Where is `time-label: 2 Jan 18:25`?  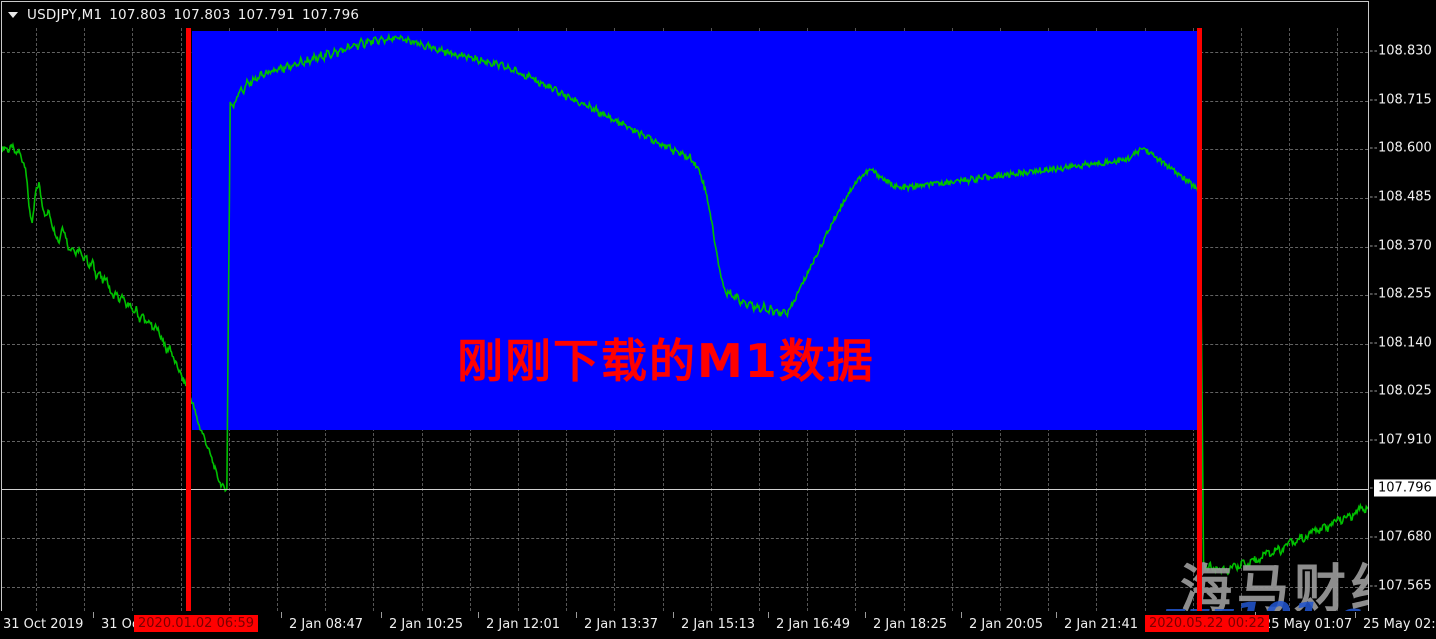
time-label: 2 Jan 18:25 is located at coordinates (910, 624).